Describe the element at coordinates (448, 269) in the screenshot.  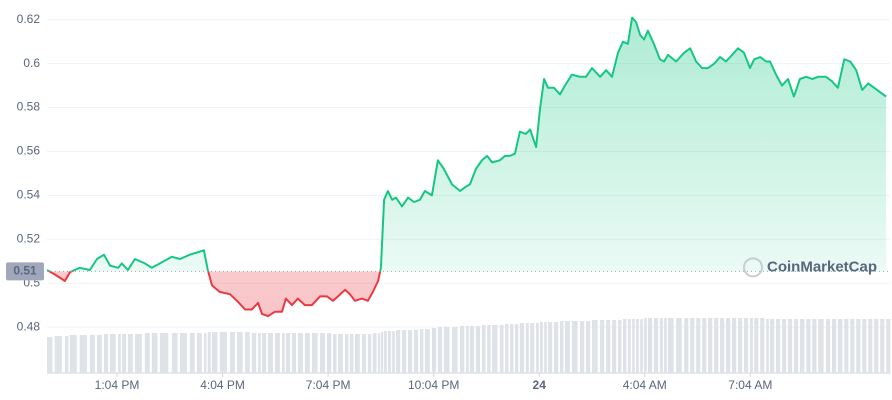
I see `labels: 0.51 CoinMarketCap` at that location.